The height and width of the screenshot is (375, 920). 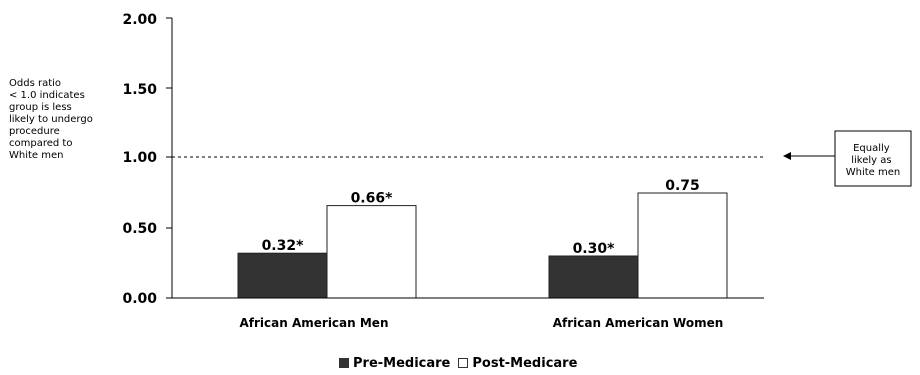 What do you see at coordinates (139, 90) in the screenshot?
I see `y-tick-label: 1.50` at bounding box center [139, 90].